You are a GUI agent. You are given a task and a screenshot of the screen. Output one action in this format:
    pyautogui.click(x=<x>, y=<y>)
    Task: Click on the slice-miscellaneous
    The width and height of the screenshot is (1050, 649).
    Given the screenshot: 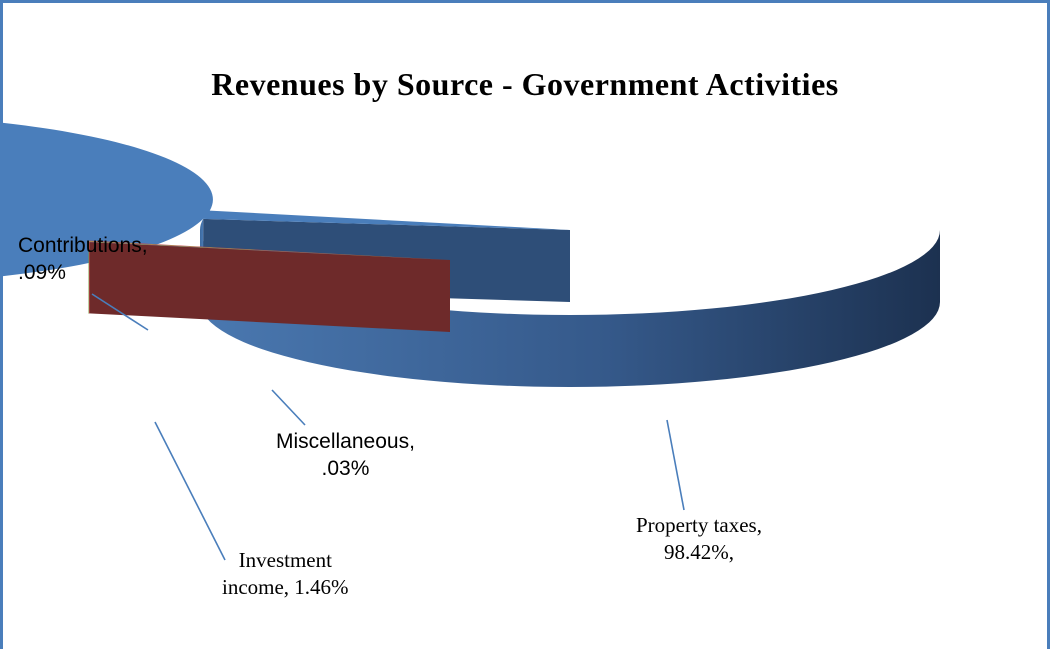 What is the action you would take?
    pyautogui.click(x=269, y=250)
    